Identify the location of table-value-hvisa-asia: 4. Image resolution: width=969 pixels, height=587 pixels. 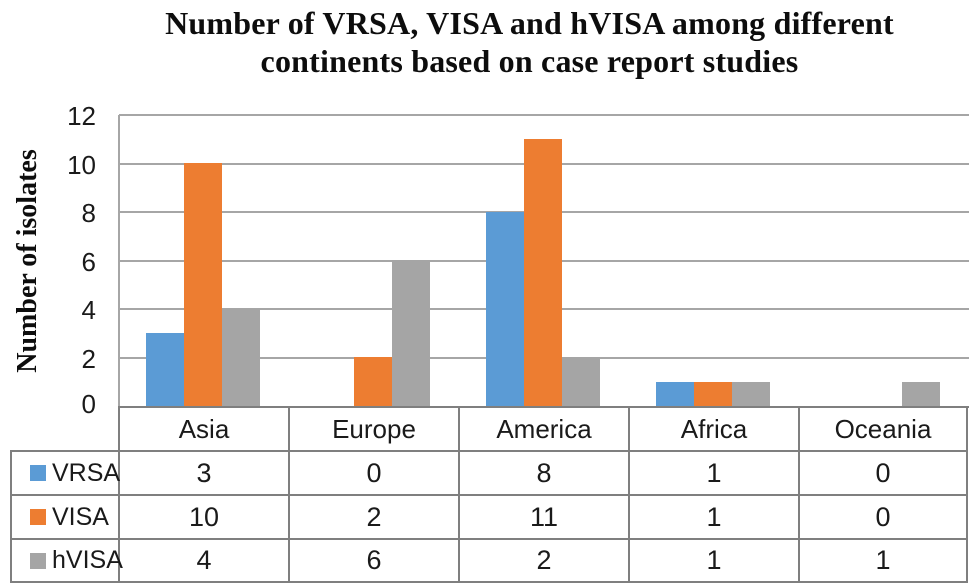
(204, 560).